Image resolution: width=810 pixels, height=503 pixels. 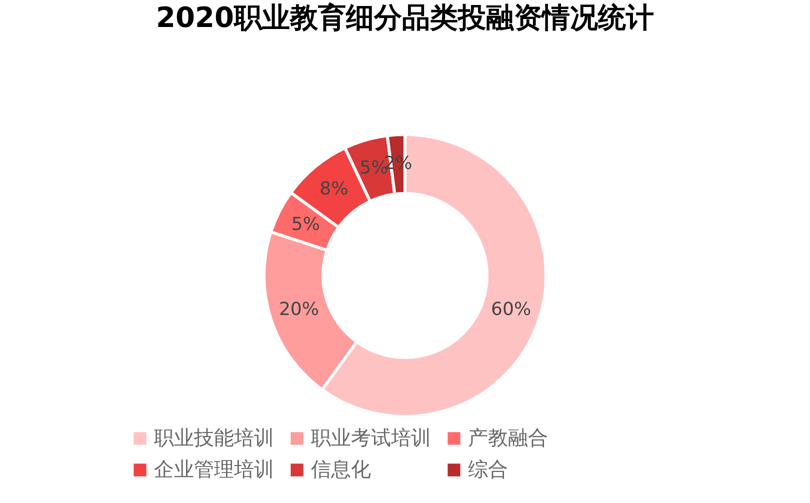 What do you see at coordinates (214, 437) in the screenshot?
I see `legend-label: 职业技能培训` at bounding box center [214, 437].